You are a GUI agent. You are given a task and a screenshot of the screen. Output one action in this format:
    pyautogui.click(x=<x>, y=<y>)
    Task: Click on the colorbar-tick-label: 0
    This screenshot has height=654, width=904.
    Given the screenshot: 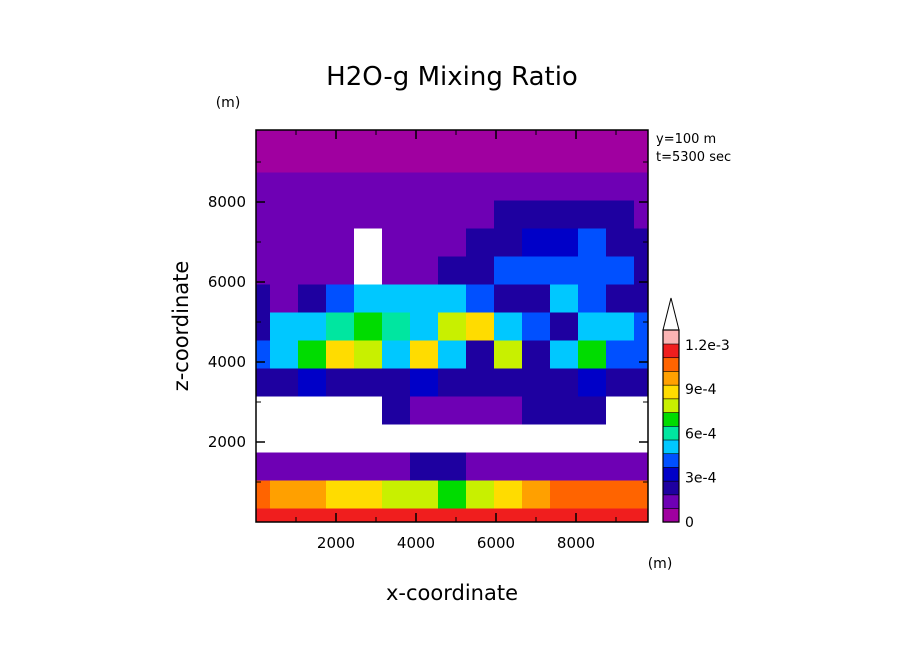 What is the action you would take?
    pyautogui.click(x=689, y=523)
    